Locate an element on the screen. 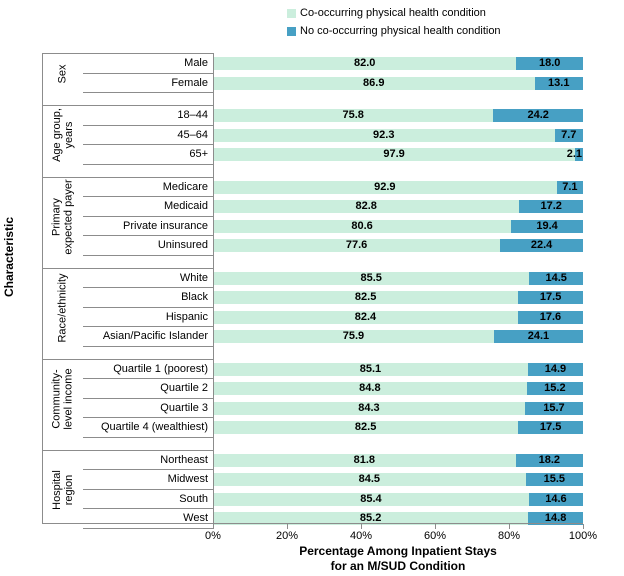  category-label: Asian/Pacific Islander is located at coordinates (148, 337).